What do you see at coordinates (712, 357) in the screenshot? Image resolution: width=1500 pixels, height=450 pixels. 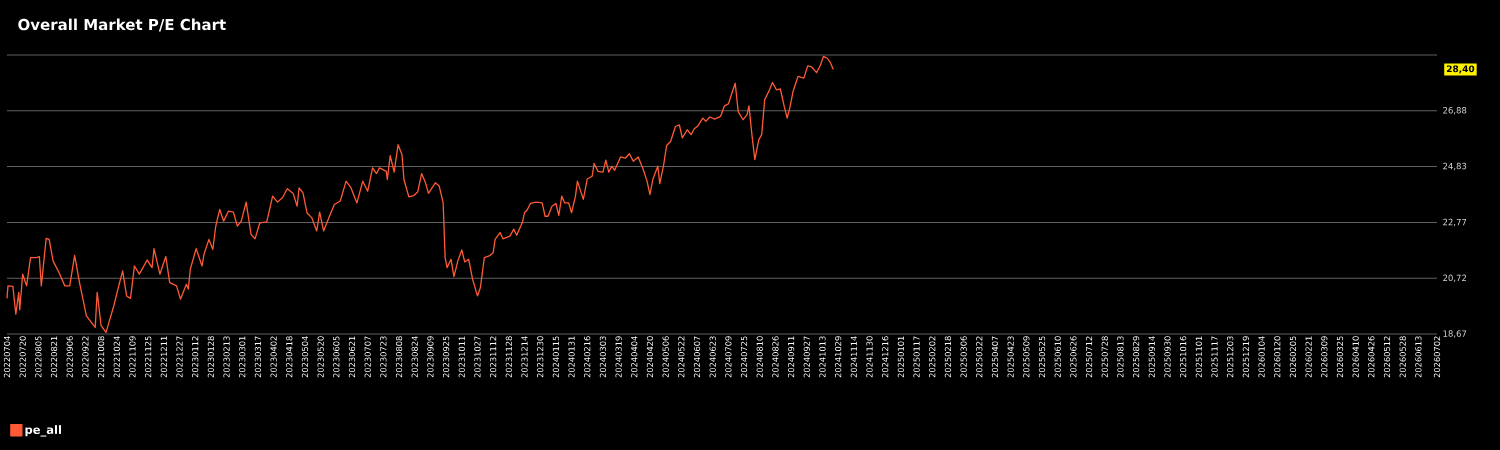 I see `x-tick-label: 20240623` at bounding box center [712, 357].